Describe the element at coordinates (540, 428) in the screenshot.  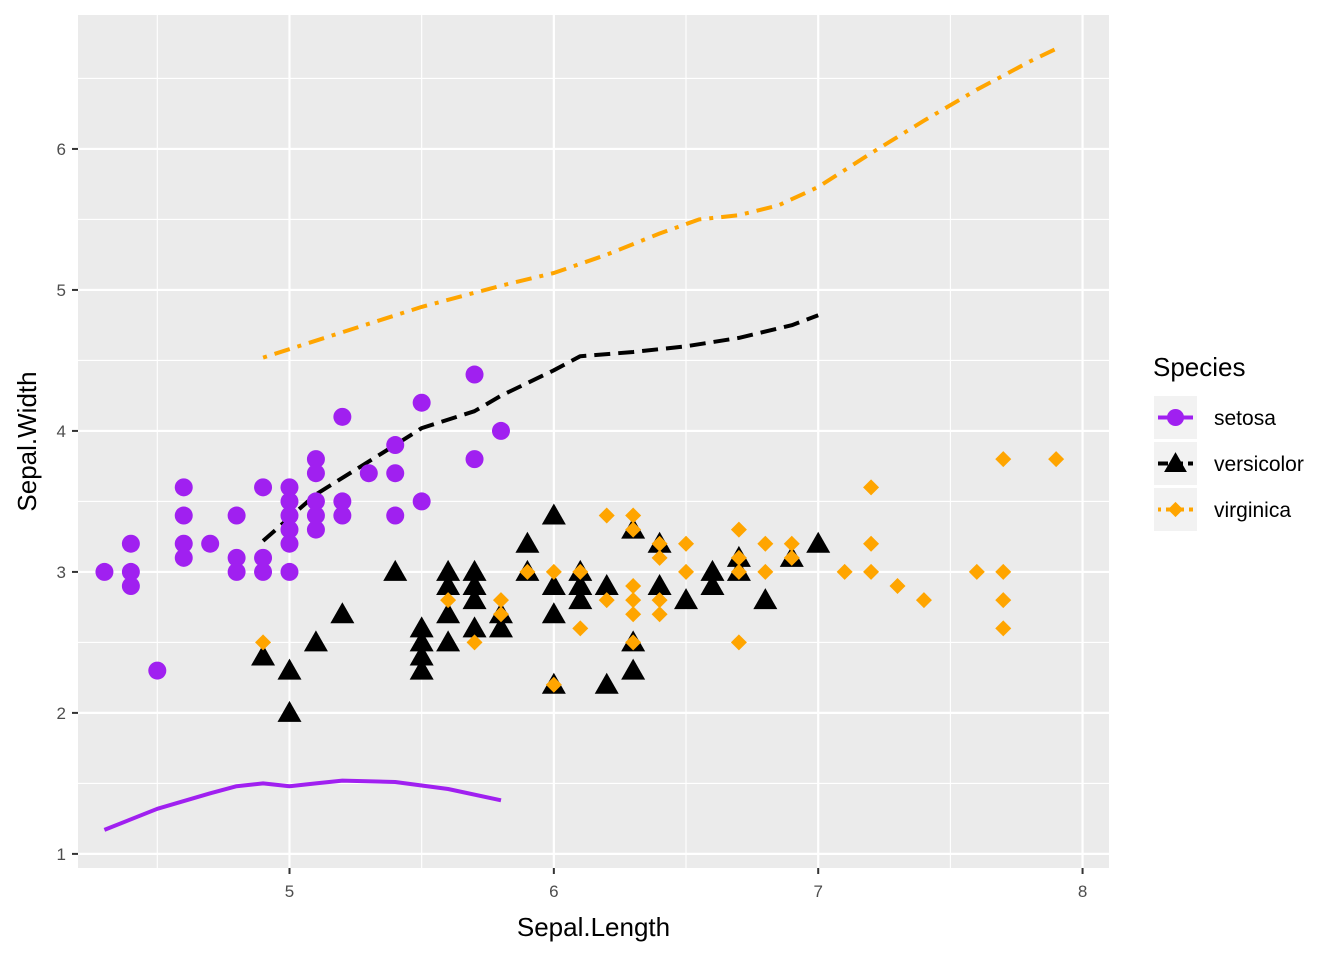
I see `versicolor-trend-line` at that location.